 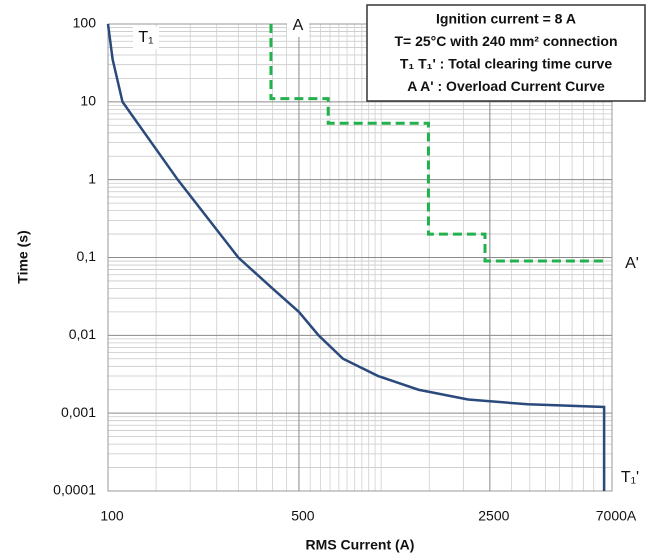 I want to click on annotation: A', so click(x=632, y=263).